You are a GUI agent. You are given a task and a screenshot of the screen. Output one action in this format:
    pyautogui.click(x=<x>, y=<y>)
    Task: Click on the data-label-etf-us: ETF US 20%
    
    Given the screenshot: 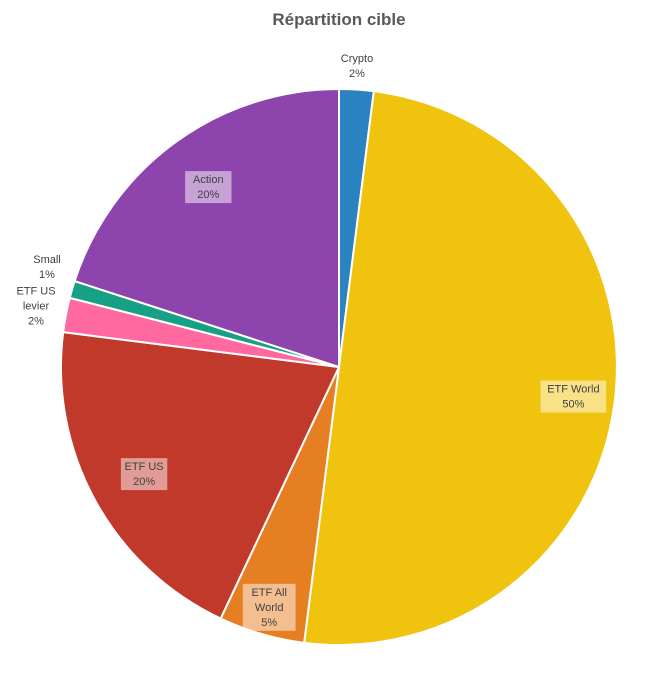 What is the action you would take?
    pyautogui.click(x=144, y=474)
    